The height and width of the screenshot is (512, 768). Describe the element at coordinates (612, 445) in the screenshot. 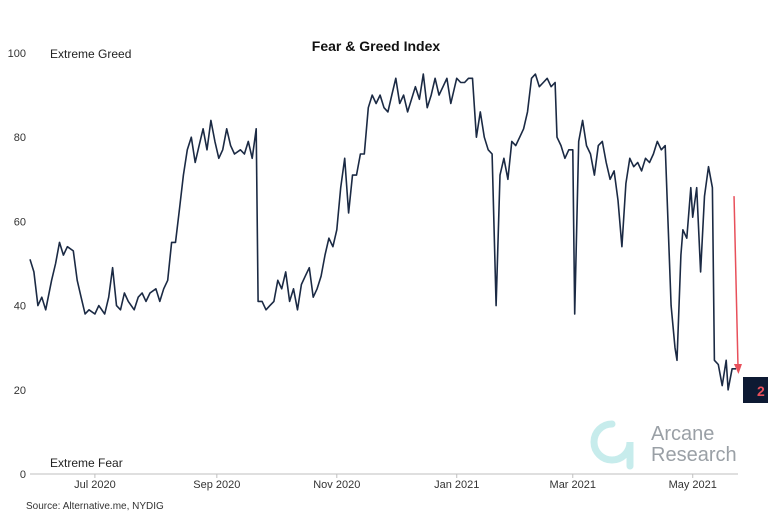

I see `arcane-logo-icon` at that location.